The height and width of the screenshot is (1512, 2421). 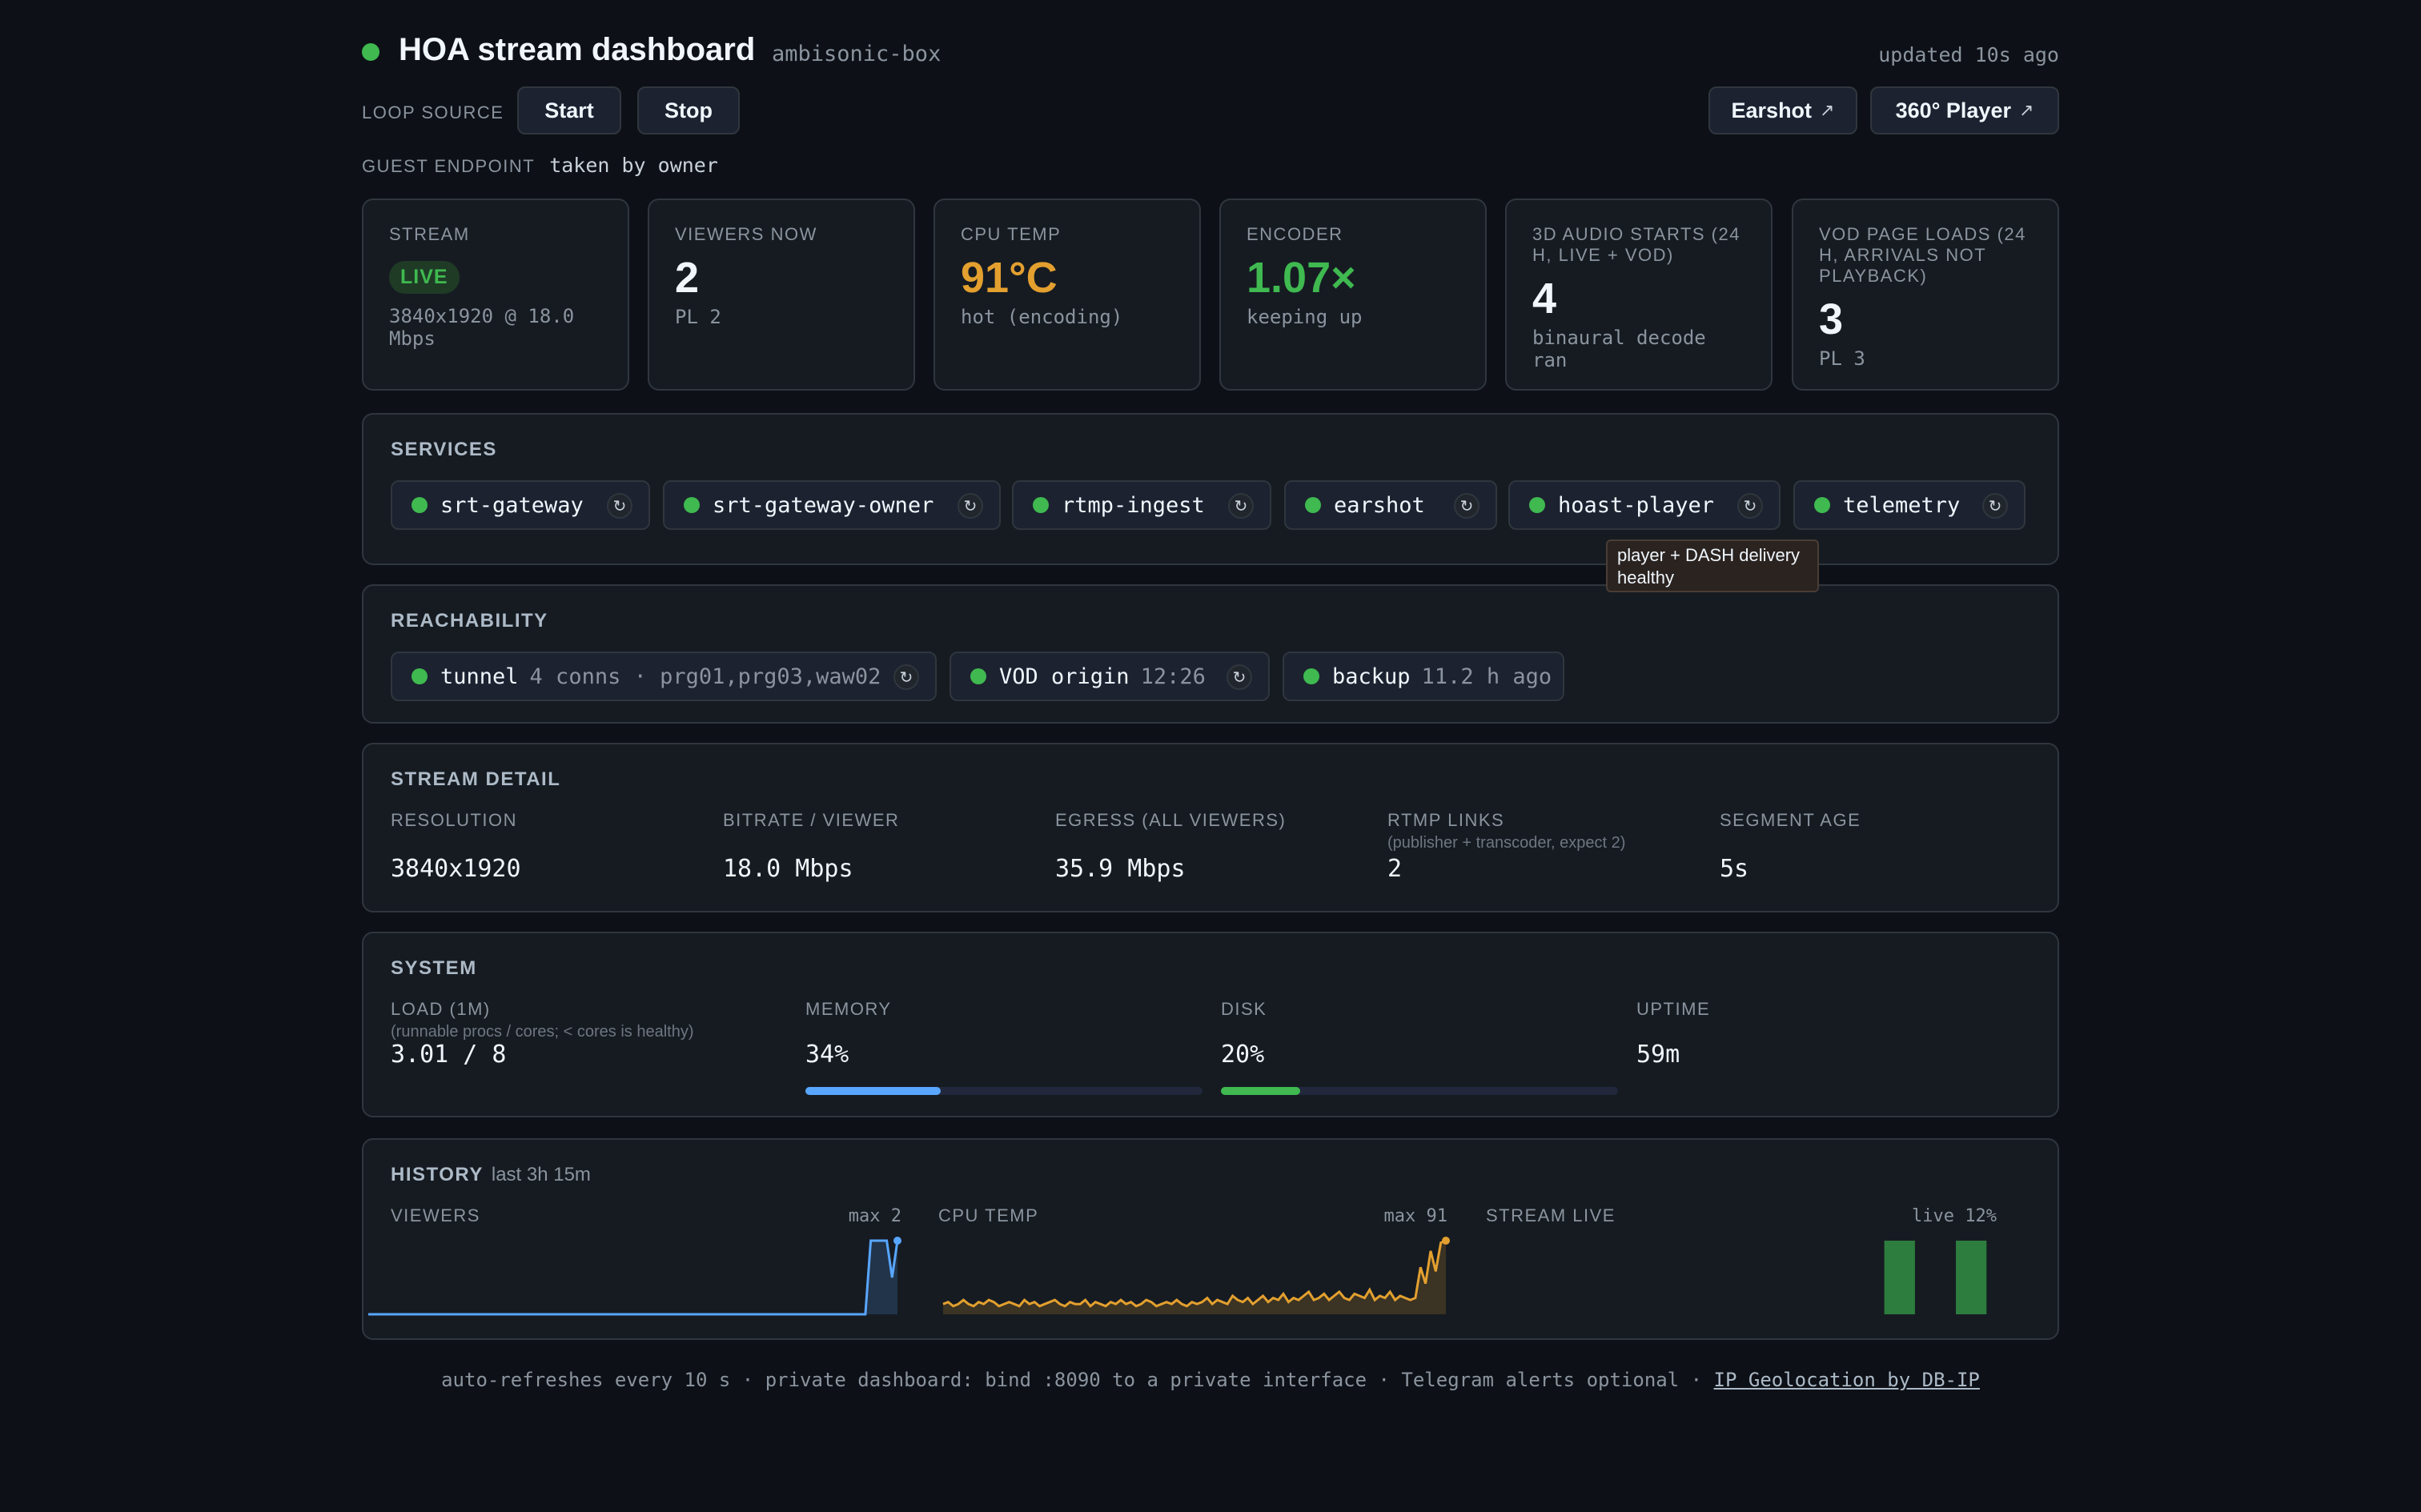 What do you see at coordinates (496, 295) in the screenshot?
I see `stream-card: STREAM LIVE 3840x1920 @ 18.0 Mbps` at bounding box center [496, 295].